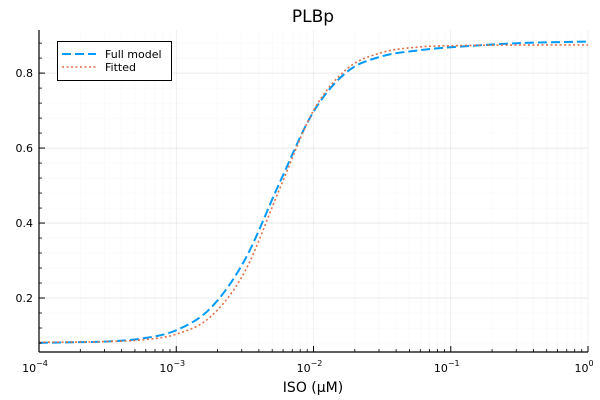 This screenshot has height=400, width=600. Describe the element at coordinates (179, 363) in the screenshot. I see `x-tick-exponent: −3` at that location.